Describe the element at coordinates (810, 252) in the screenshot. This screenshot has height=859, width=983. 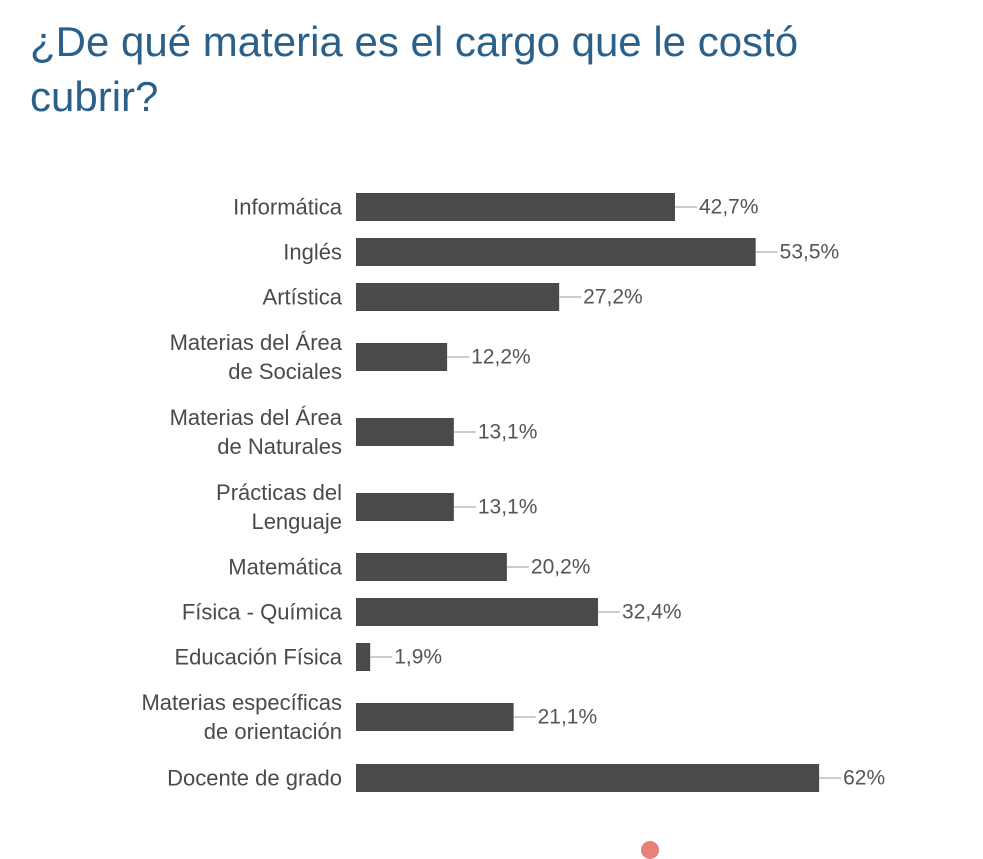
I see `value-label: 53,5%` at that location.